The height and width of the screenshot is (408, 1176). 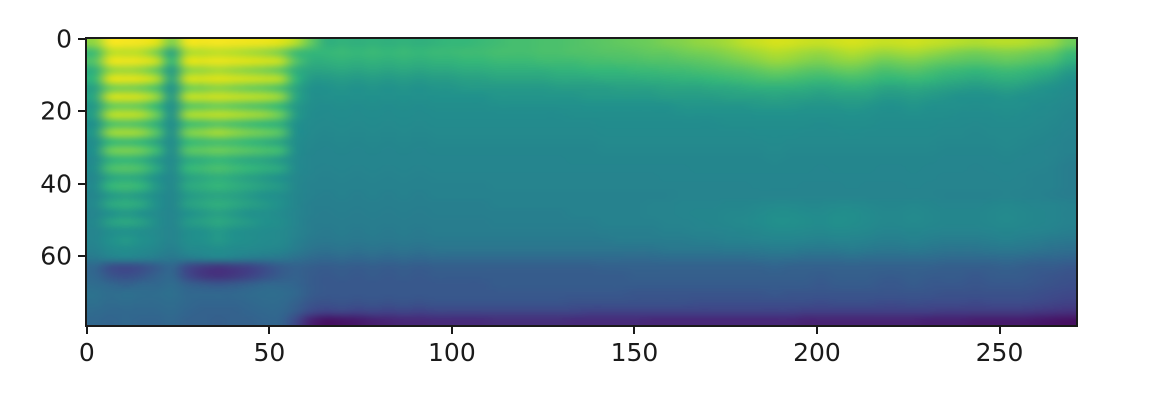 I want to click on x-tick-label: 0, so click(x=86, y=352).